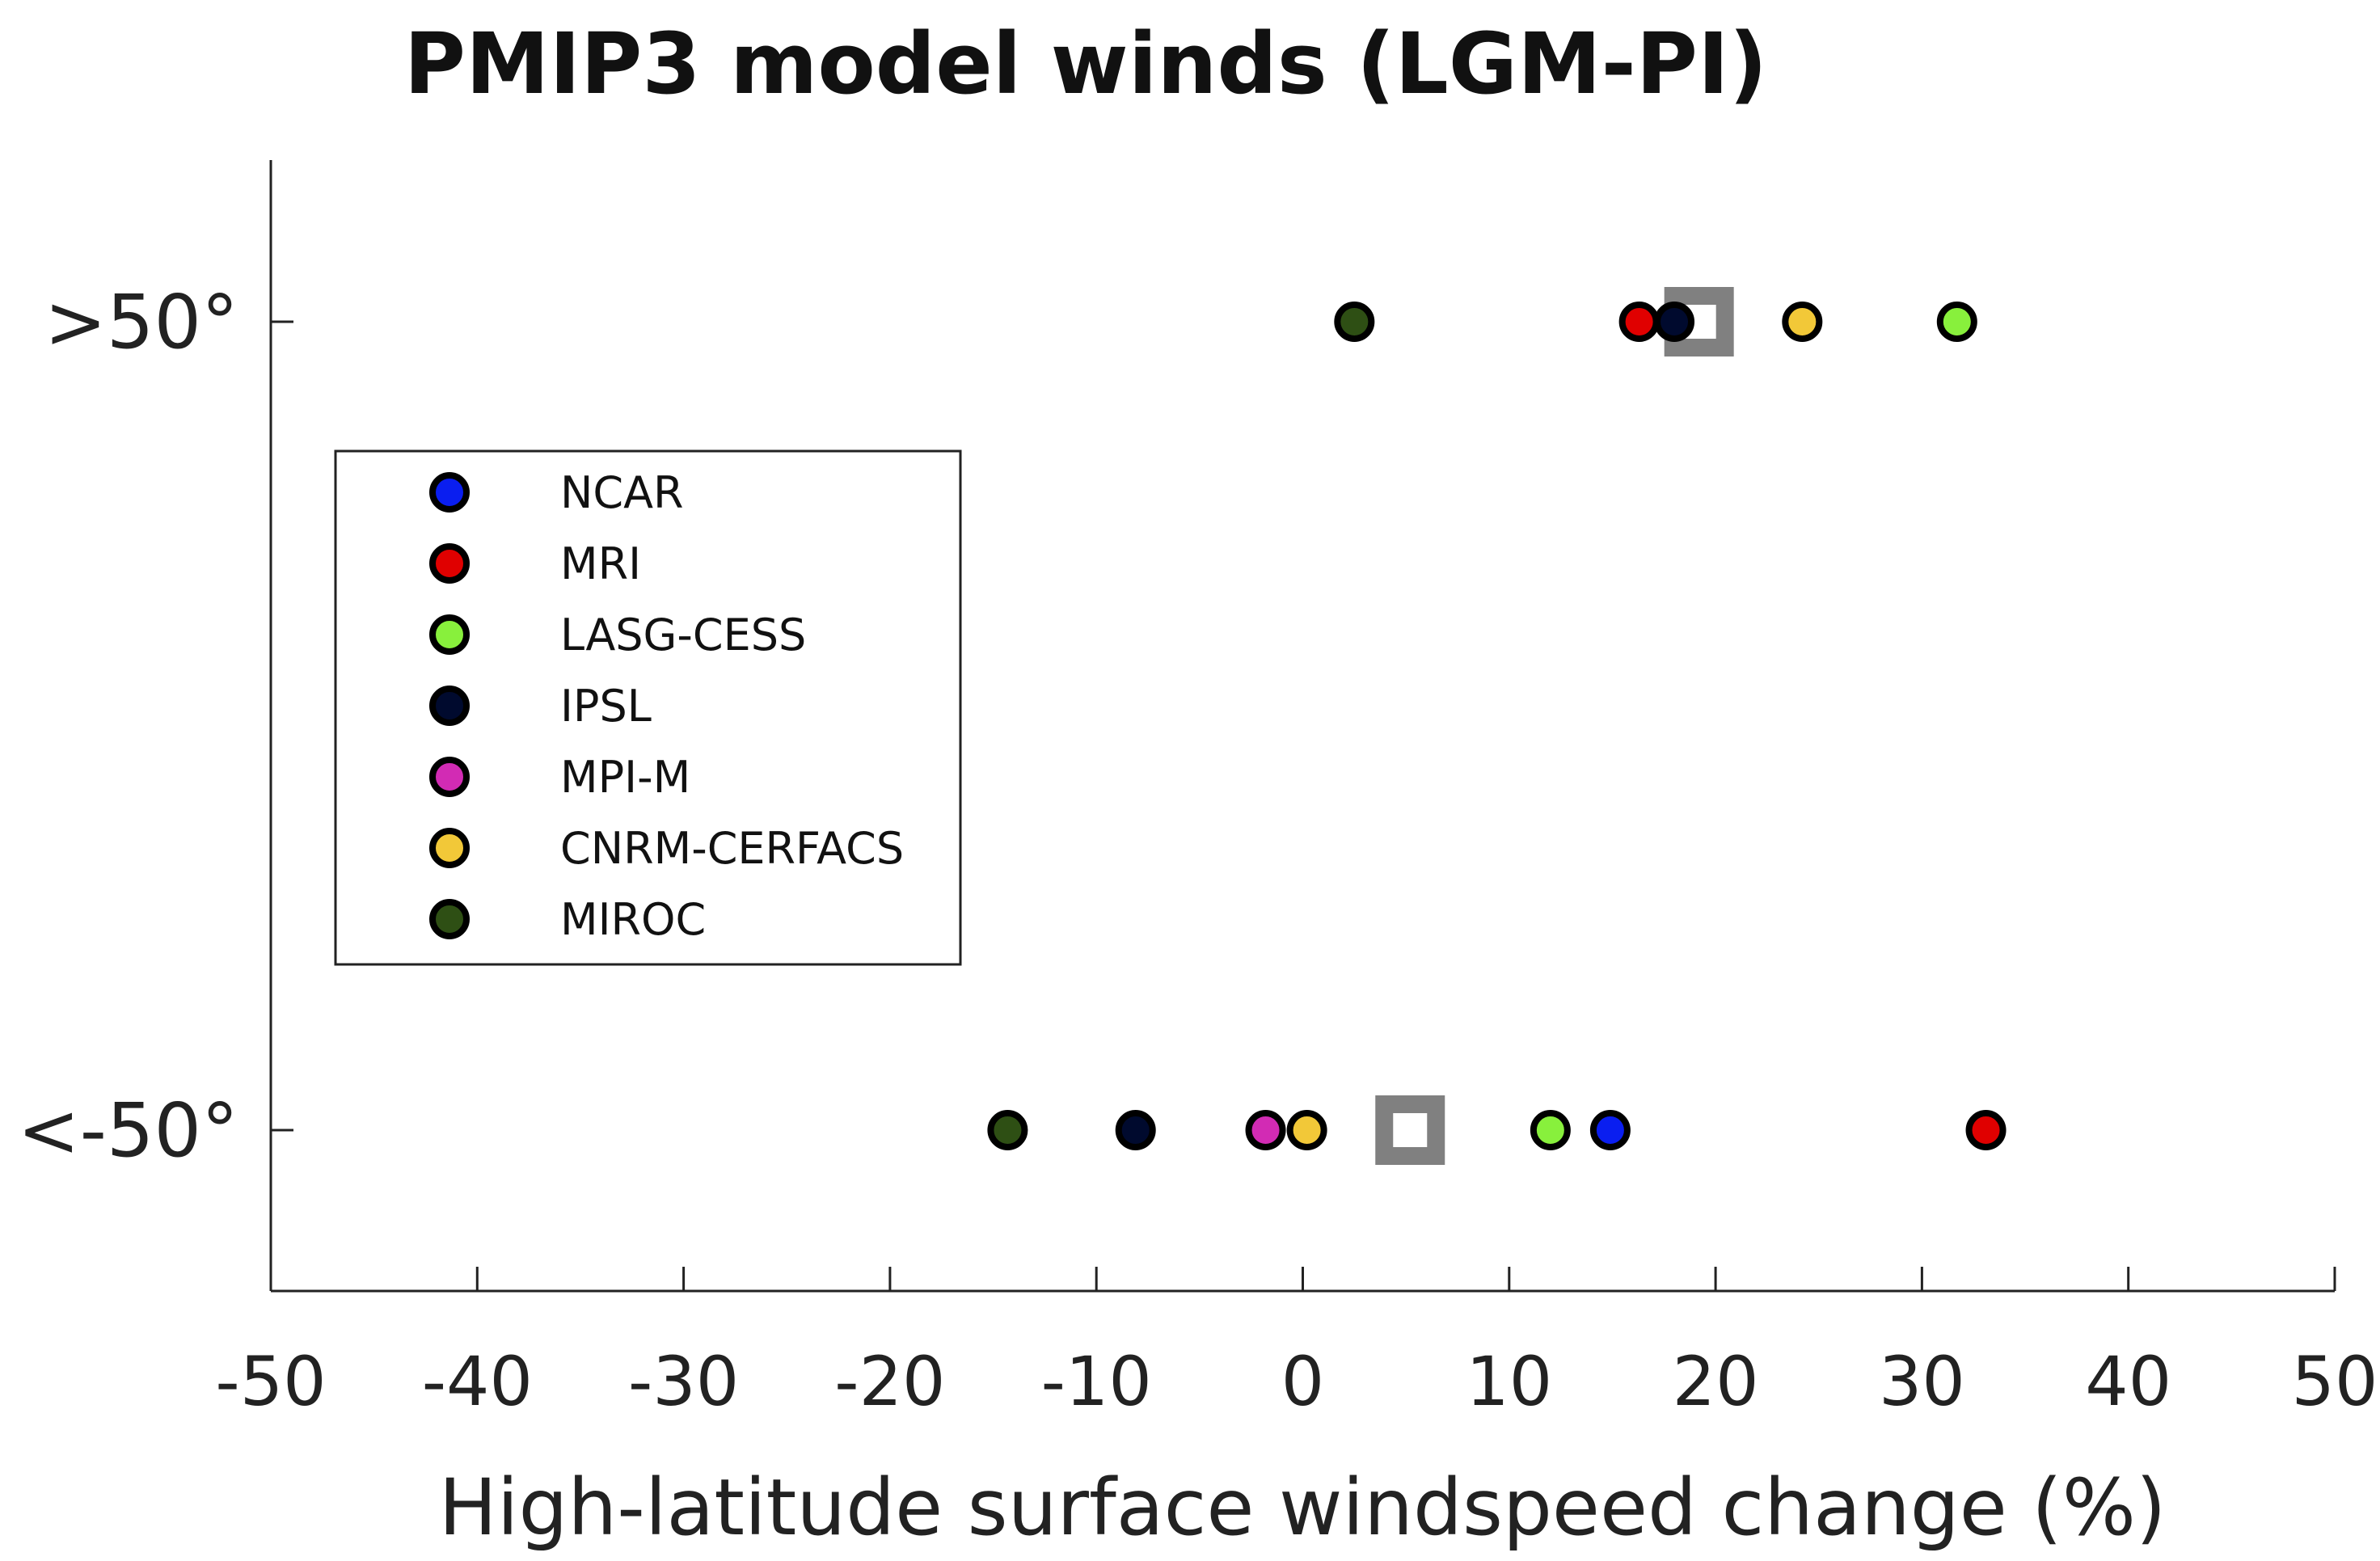 Image resolution: width=2380 pixels, height=1561 pixels. Describe the element at coordinates (1509, 1381) in the screenshot. I see `x-tick-label: 10` at that location.